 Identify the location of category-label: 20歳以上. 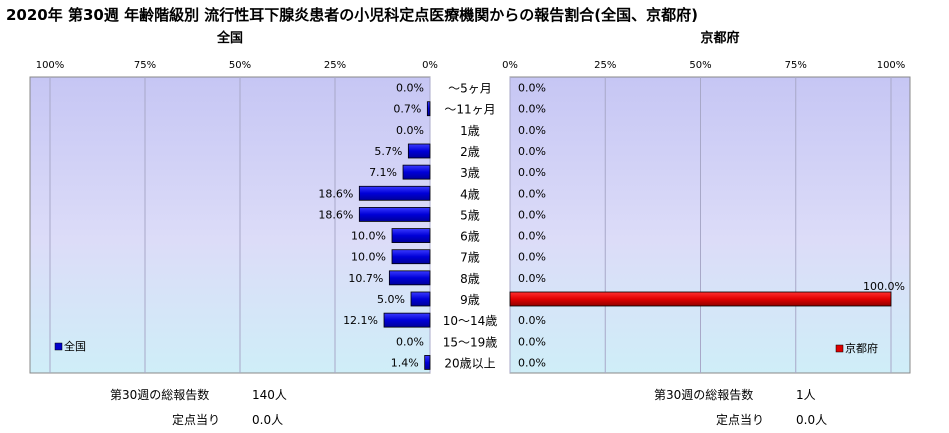
(469, 363).